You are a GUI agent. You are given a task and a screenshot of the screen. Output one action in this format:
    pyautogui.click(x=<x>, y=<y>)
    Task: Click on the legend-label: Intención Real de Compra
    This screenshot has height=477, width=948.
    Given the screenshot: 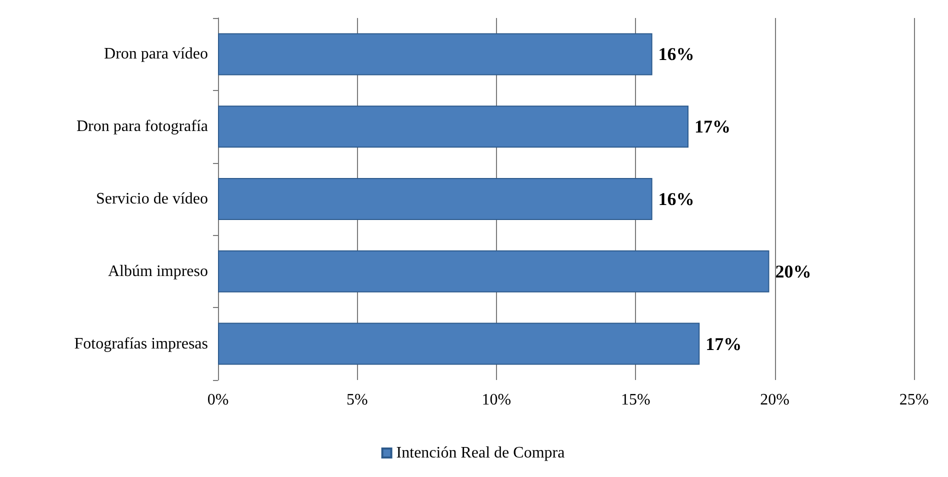 What is the action you would take?
    pyautogui.click(x=480, y=453)
    